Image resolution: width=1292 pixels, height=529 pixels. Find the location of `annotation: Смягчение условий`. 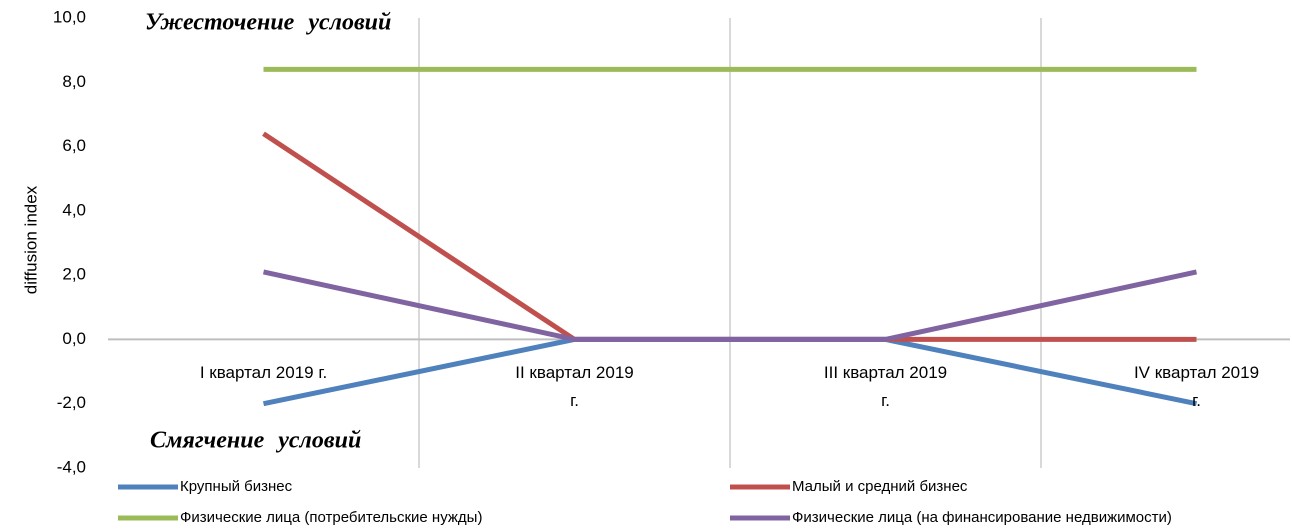

annotation: Смягчение условий is located at coordinates (255, 441).